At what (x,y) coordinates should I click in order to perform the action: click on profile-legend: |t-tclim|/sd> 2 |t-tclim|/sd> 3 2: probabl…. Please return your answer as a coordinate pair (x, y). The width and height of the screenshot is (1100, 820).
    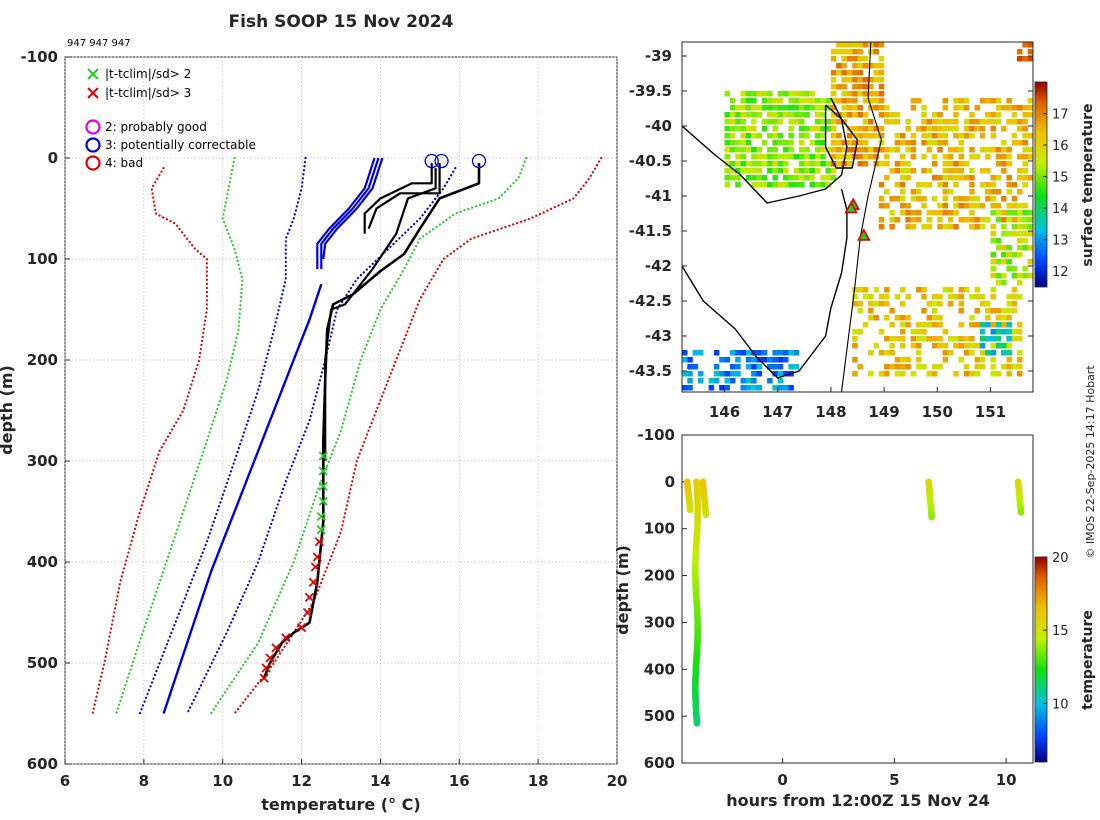
    Looking at the image, I should click on (170, 119).